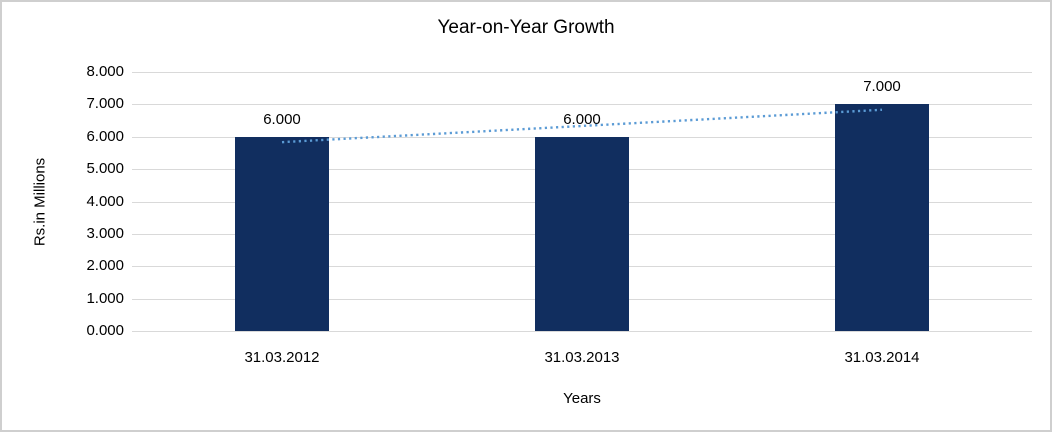 This screenshot has width=1052, height=432. What do you see at coordinates (882, 357) in the screenshot?
I see `x-tick-label: 31.03.2014` at bounding box center [882, 357].